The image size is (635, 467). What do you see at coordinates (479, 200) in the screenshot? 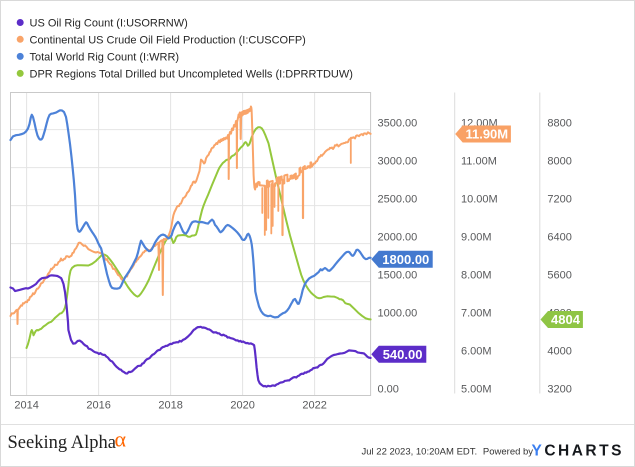
I see `svg-text: 10.00M` at bounding box center [479, 200].